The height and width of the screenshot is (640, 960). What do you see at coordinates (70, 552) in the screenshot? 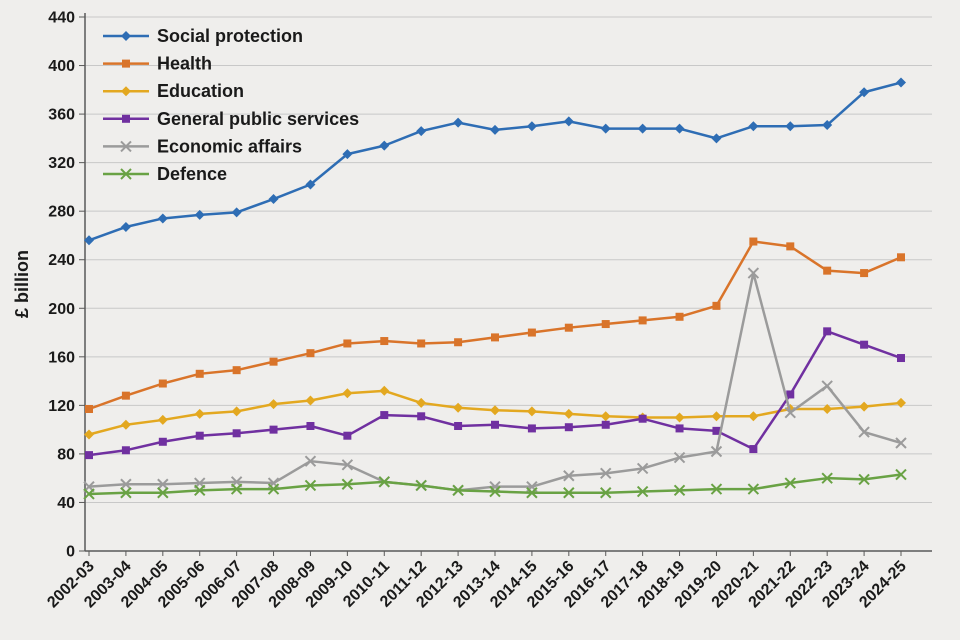
I see `y-tick-label: 0` at bounding box center [70, 552].